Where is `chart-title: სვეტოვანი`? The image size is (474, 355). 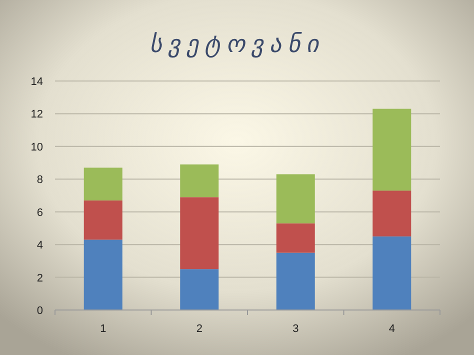
chart-title: სვეტოვანი is located at coordinates (237, 44).